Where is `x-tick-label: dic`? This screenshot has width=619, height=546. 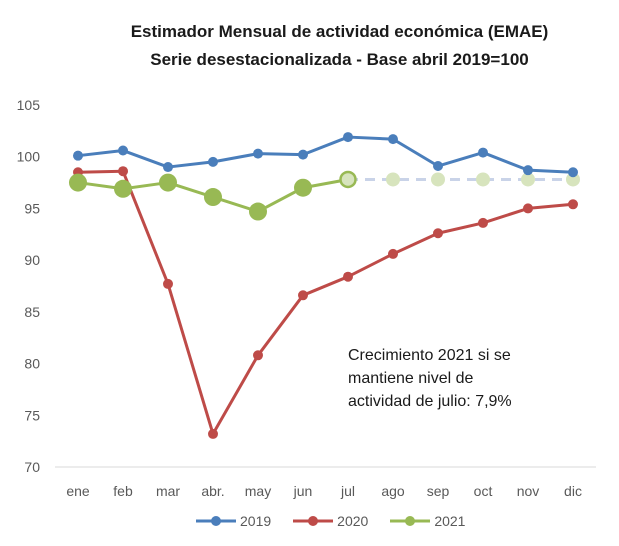 x-tick-label: dic is located at coordinates (573, 491).